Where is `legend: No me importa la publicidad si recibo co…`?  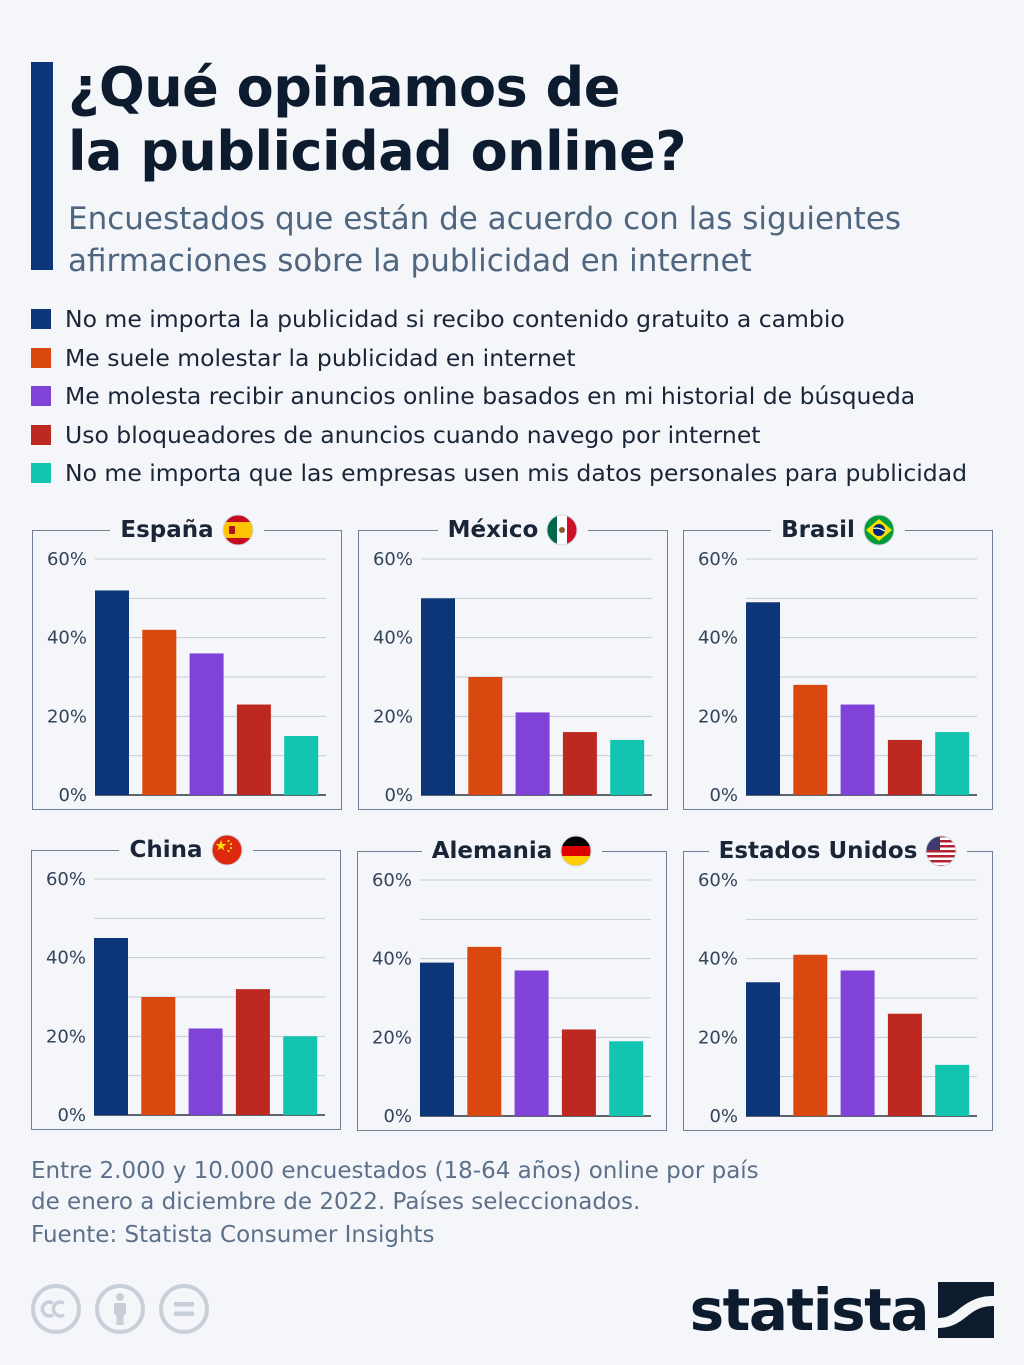
legend: No me importa la publicidad si recibo co… is located at coordinates (499, 396).